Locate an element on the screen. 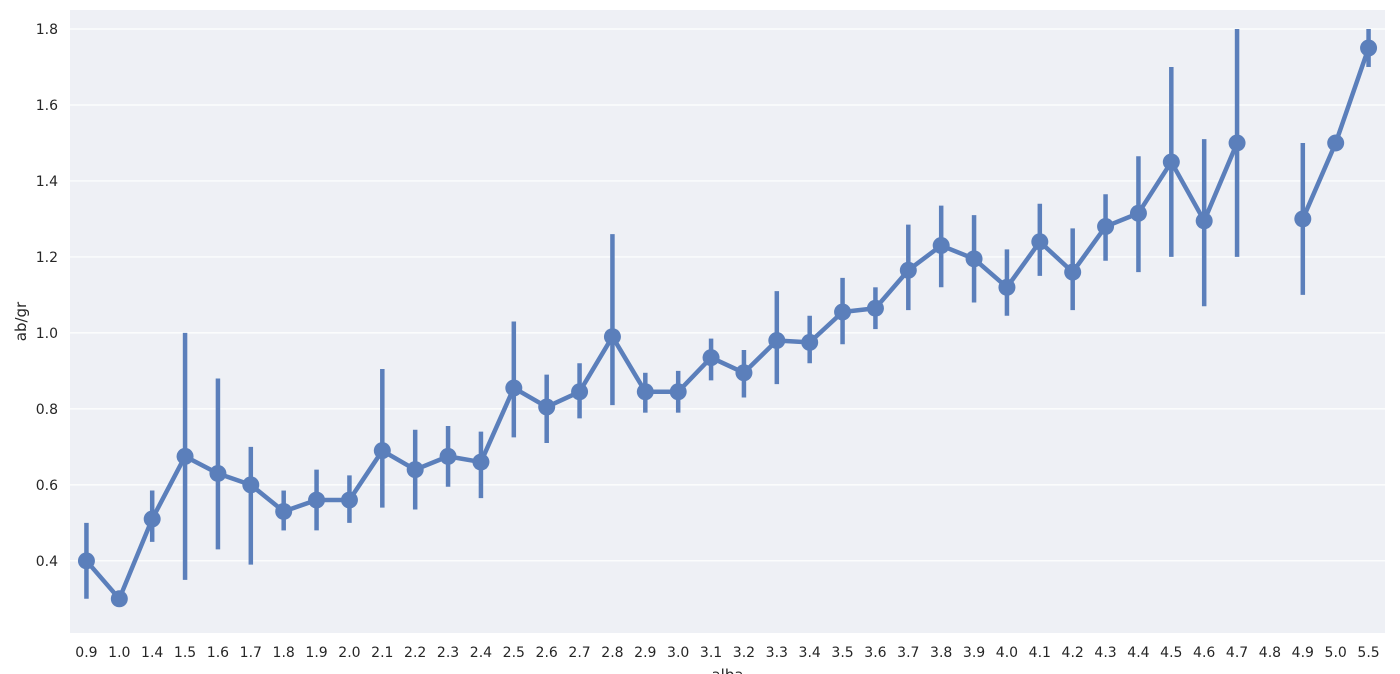 This screenshot has height=674, width=1400. y-tick-label: 1.0 is located at coordinates (47, 334).